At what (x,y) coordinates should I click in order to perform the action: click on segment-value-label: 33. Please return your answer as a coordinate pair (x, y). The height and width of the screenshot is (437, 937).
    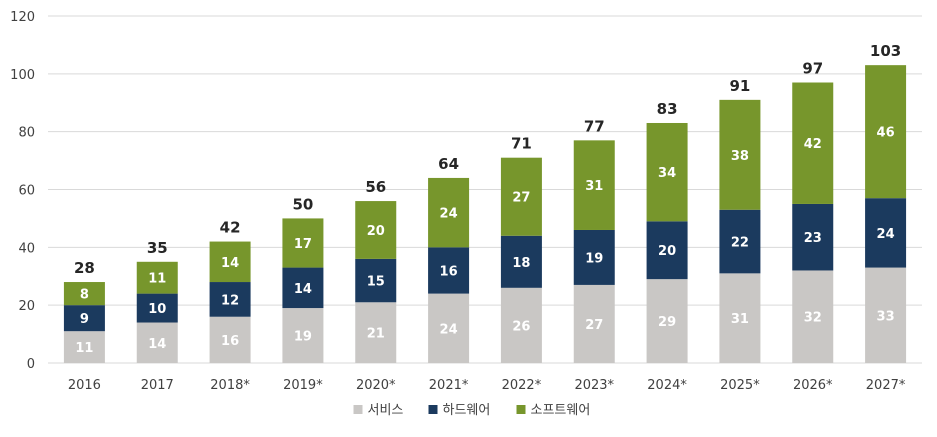
    Looking at the image, I should click on (886, 316).